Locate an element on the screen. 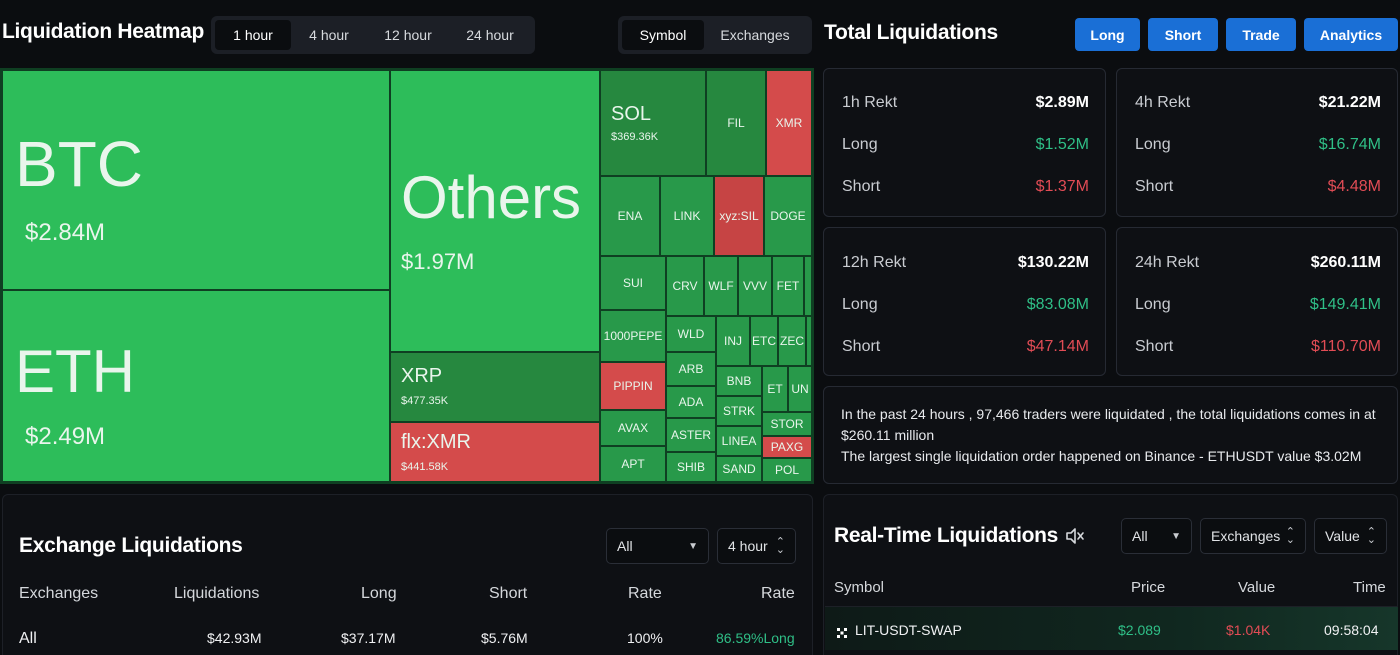  tile-wld: WLD is located at coordinates (691, 334).